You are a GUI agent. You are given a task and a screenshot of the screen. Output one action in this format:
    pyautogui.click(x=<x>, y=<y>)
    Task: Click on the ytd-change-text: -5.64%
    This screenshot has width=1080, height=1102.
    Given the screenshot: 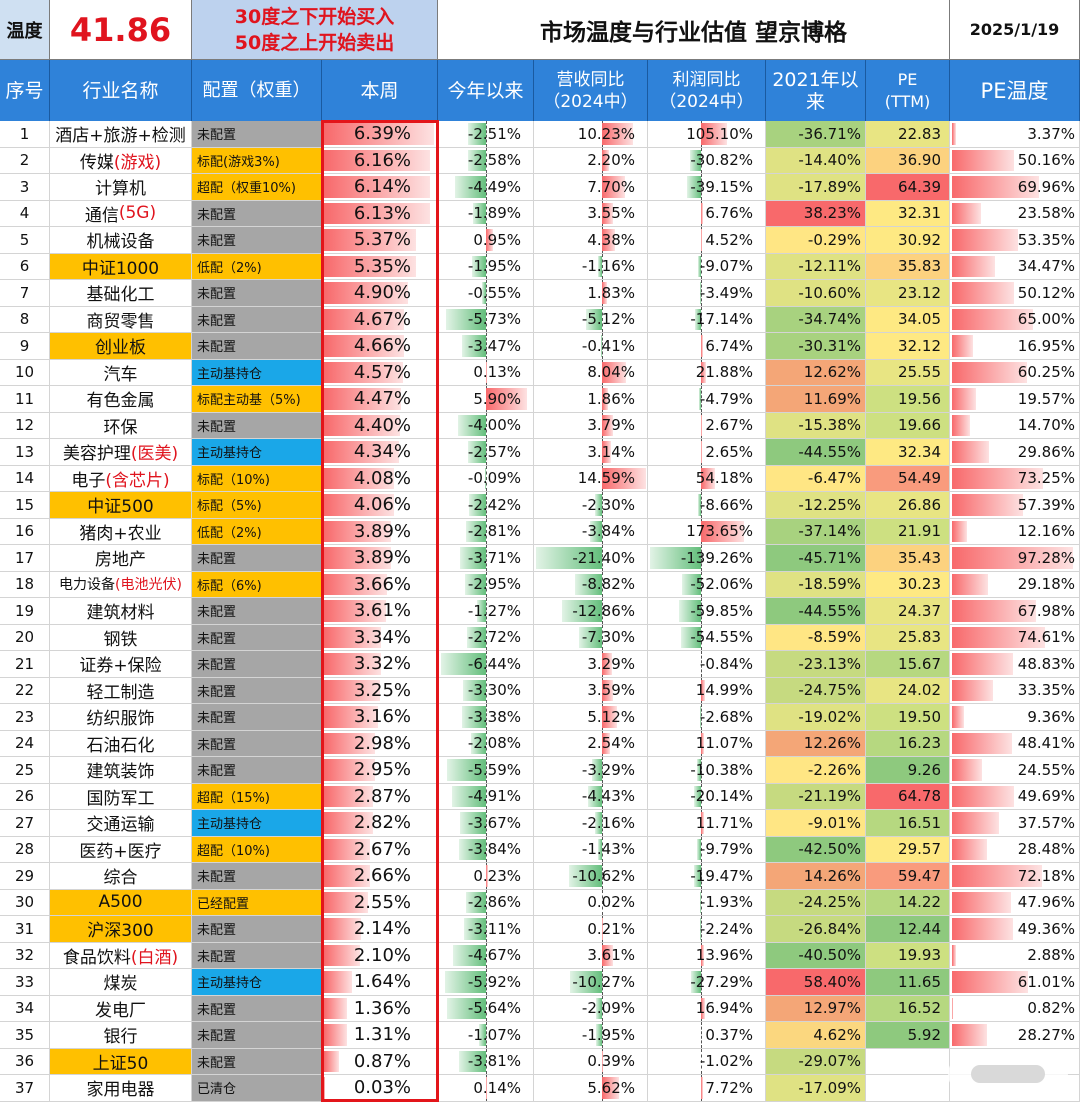 What is the action you would take?
    pyautogui.click(x=494, y=1008)
    